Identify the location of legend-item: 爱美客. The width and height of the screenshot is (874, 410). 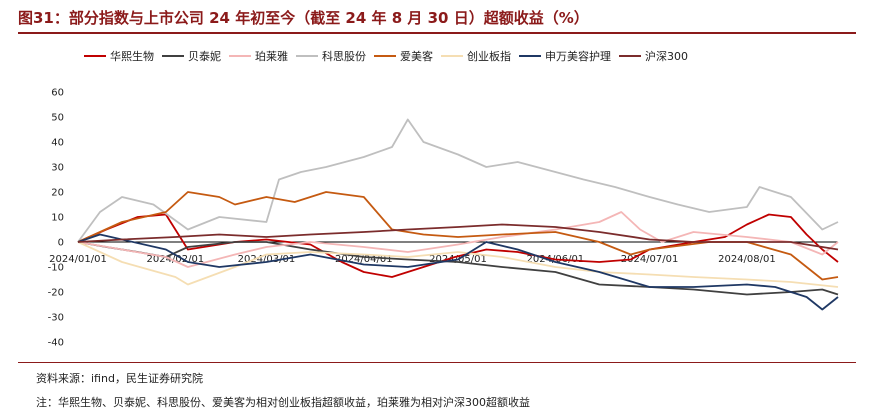
(403, 56).